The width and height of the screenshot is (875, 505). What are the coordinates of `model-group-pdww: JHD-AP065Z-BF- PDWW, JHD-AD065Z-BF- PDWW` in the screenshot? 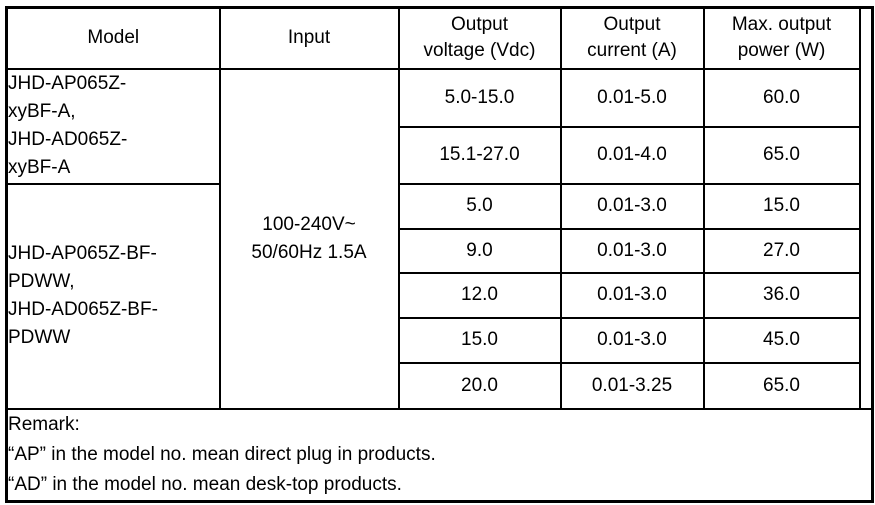 It's located at (113, 296).